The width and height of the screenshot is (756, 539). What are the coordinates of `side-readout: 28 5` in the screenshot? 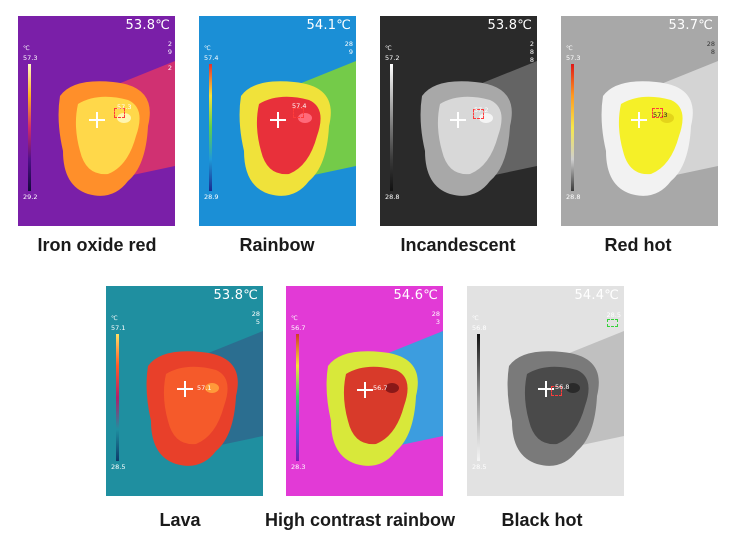 It's located at (255, 318).